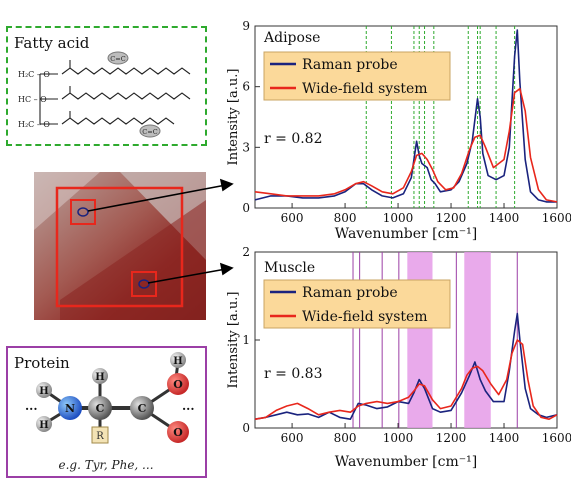 The height and width of the screenshot is (481, 571). I want to click on r-value: r = 0.83, so click(293, 374).